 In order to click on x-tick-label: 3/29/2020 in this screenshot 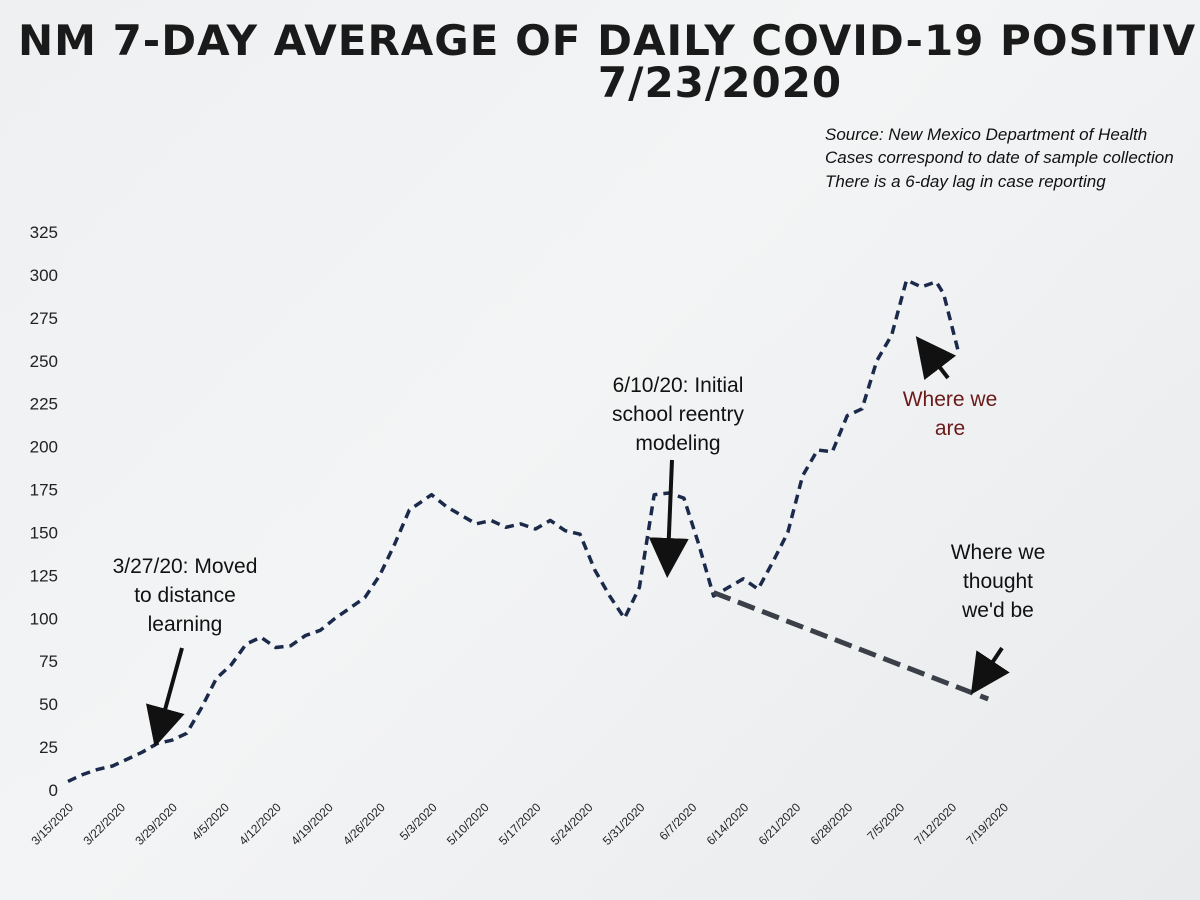, I will do `click(156, 824)`.